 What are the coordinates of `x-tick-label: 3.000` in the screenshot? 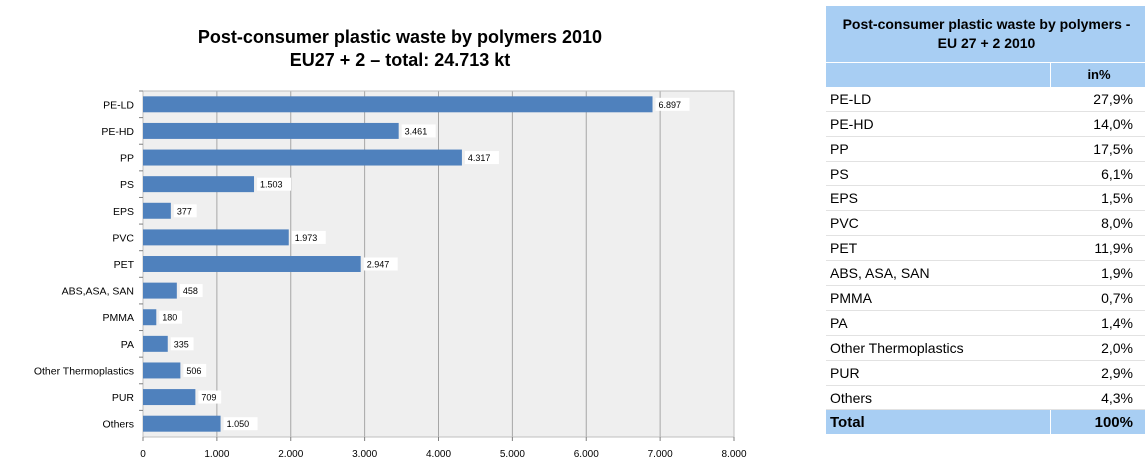 It's located at (364, 454).